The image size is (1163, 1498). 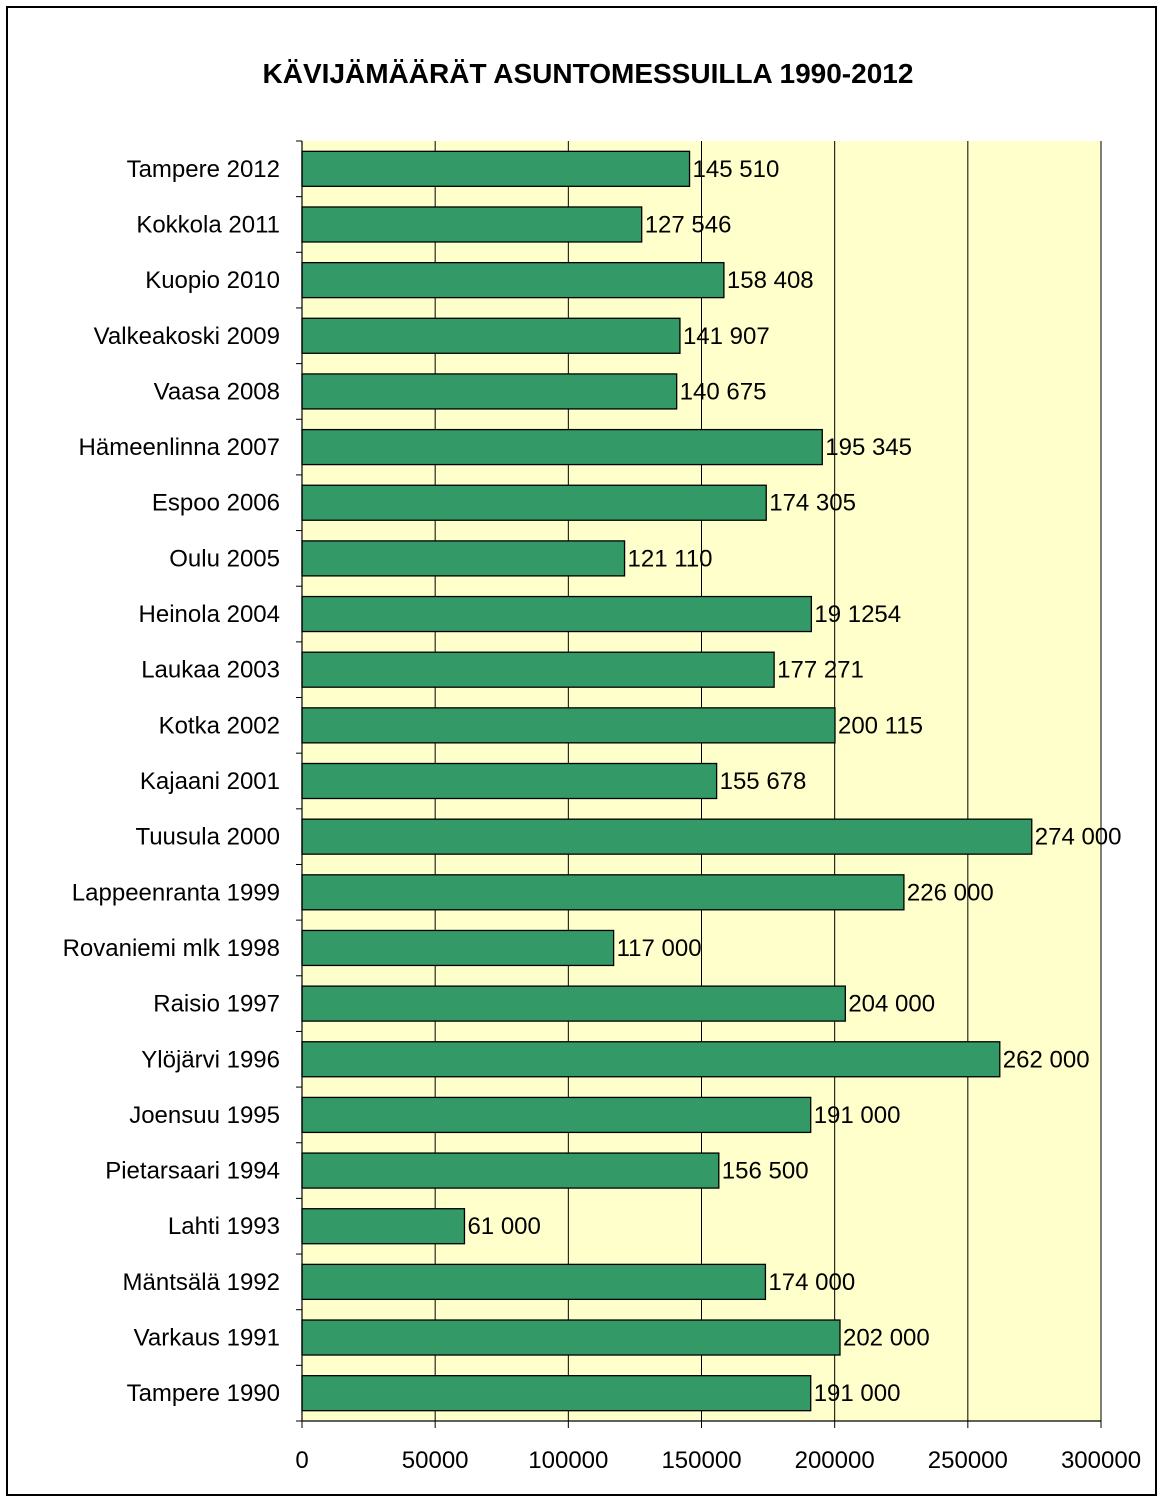 What do you see at coordinates (209, 614) in the screenshot?
I see `category-label: Heinola 2004` at bounding box center [209, 614].